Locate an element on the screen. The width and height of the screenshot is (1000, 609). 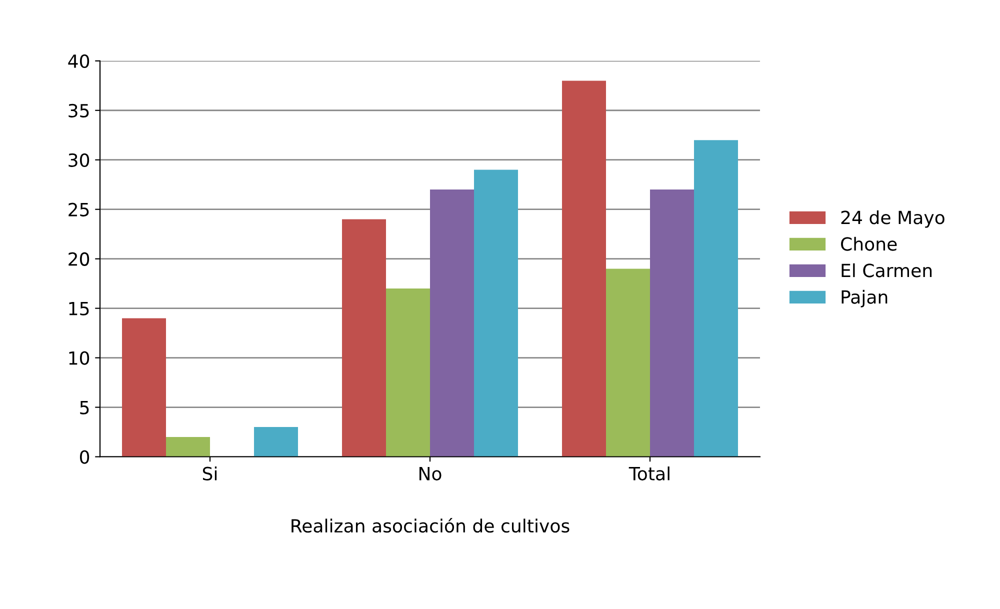
legend-label: Pajan is located at coordinates (865, 299).